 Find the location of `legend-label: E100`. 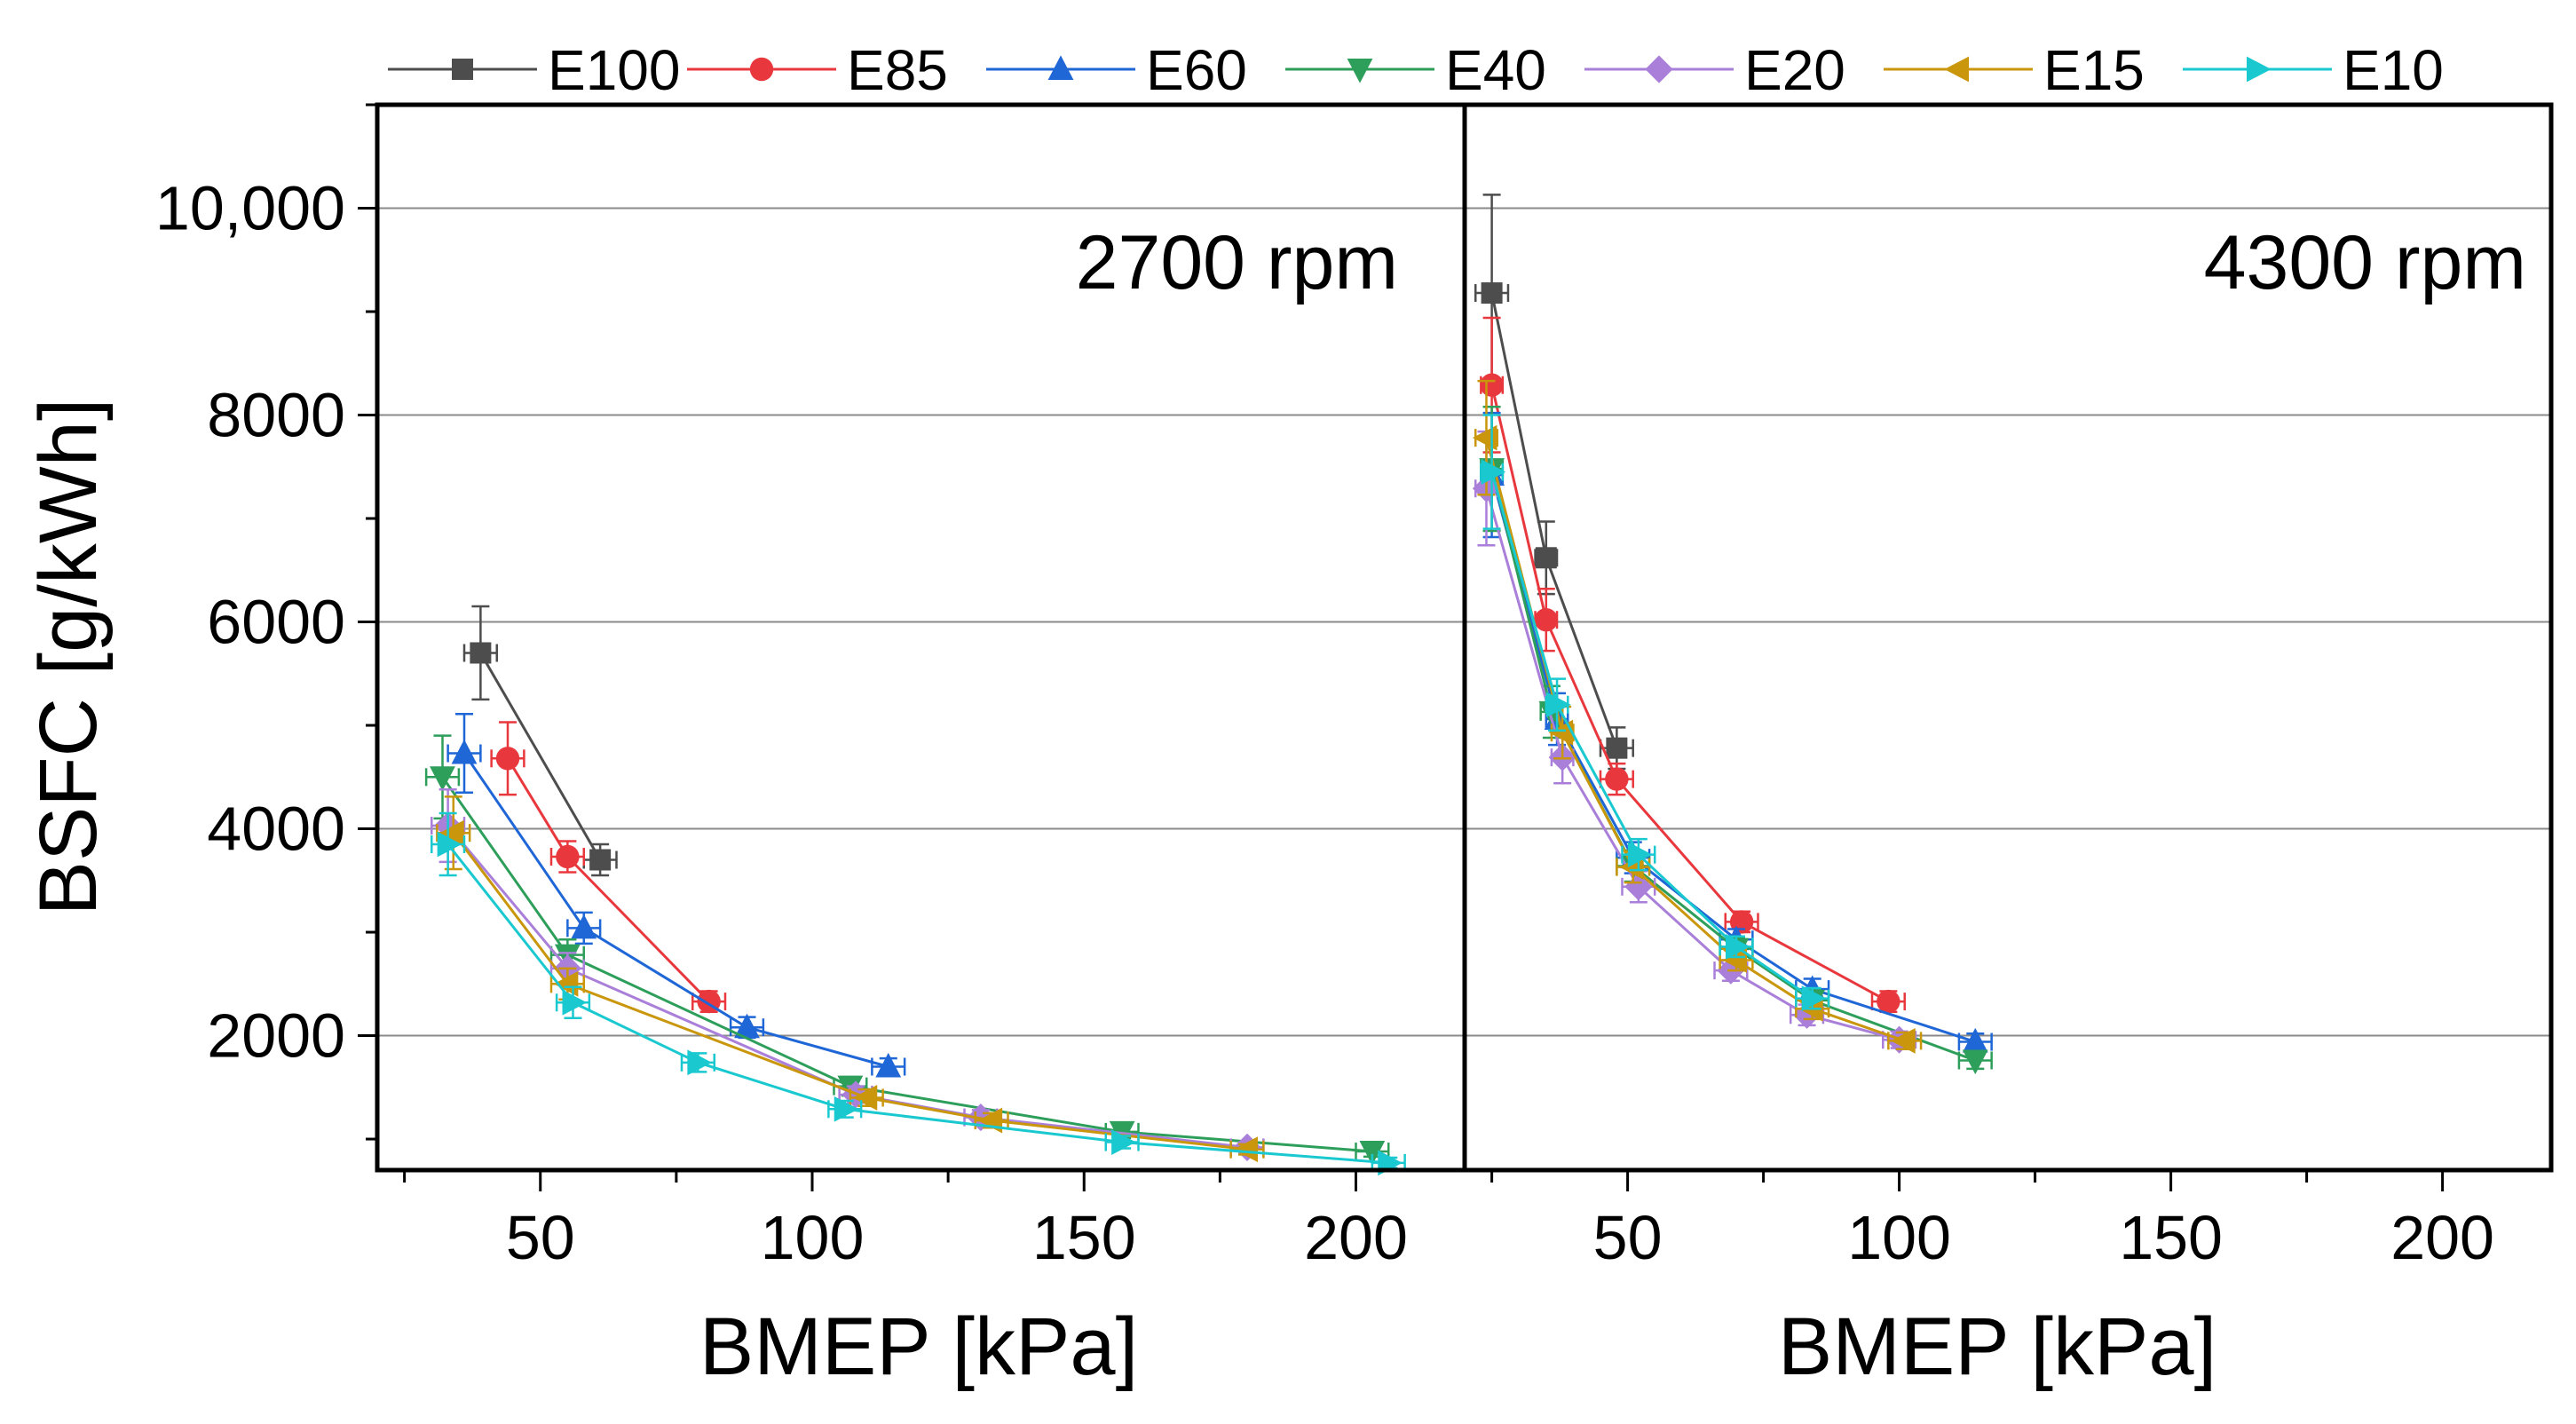

legend-label: E100 is located at coordinates (614, 70).